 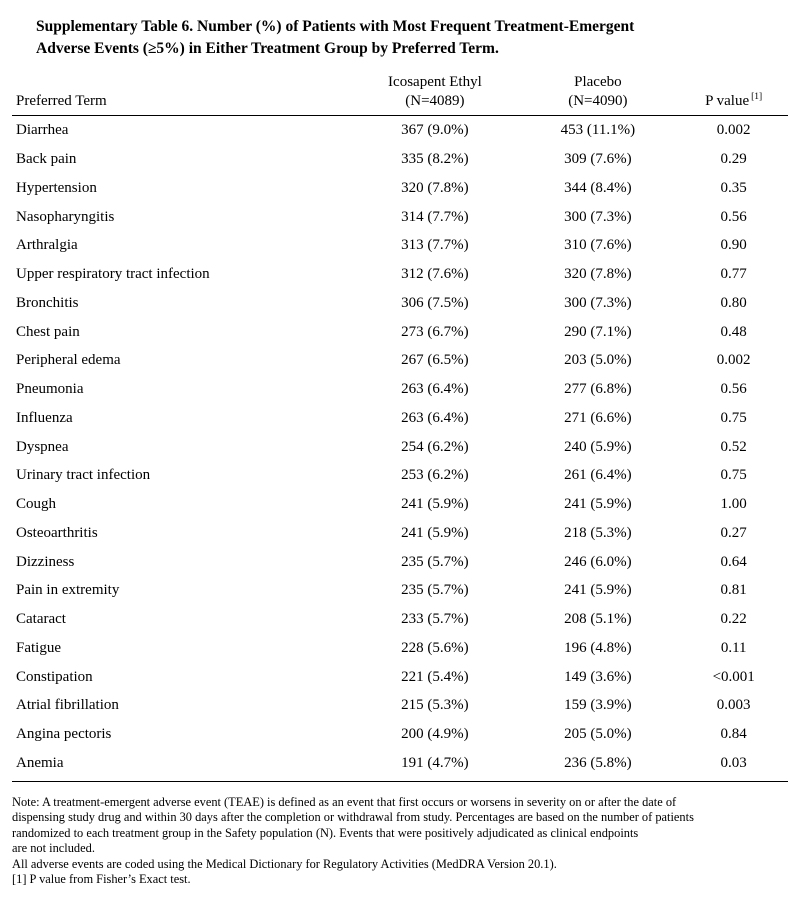 I want to click on col-header-placebo: Placebo (N=4090), so click(x=597, y=93).